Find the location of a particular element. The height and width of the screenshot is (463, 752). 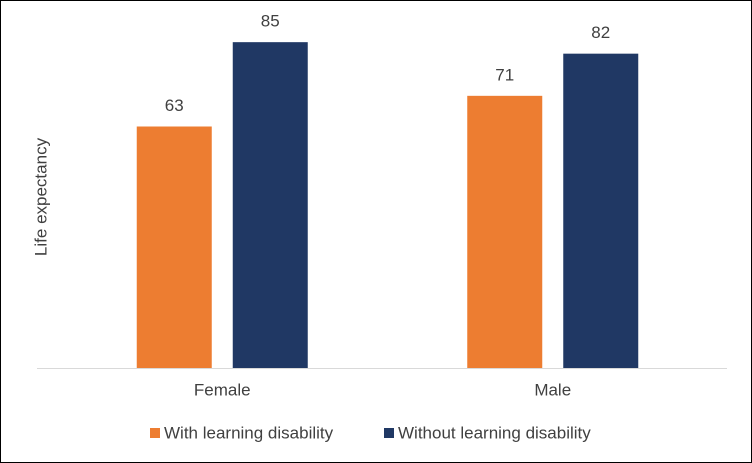

legend-label: Without learning disability is located at coordinates (494, 432).